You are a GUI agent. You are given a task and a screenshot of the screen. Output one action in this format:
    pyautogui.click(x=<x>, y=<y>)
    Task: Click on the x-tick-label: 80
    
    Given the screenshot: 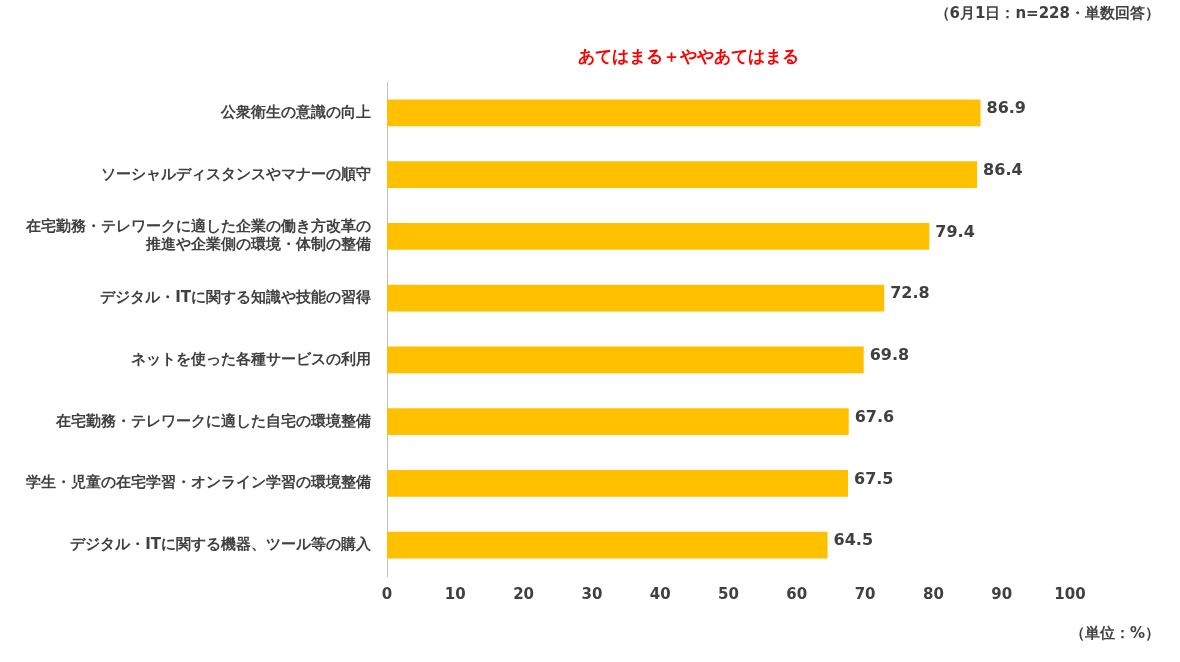 What is the action you would take?
    pyautogui.click(x=933, y=593)
    